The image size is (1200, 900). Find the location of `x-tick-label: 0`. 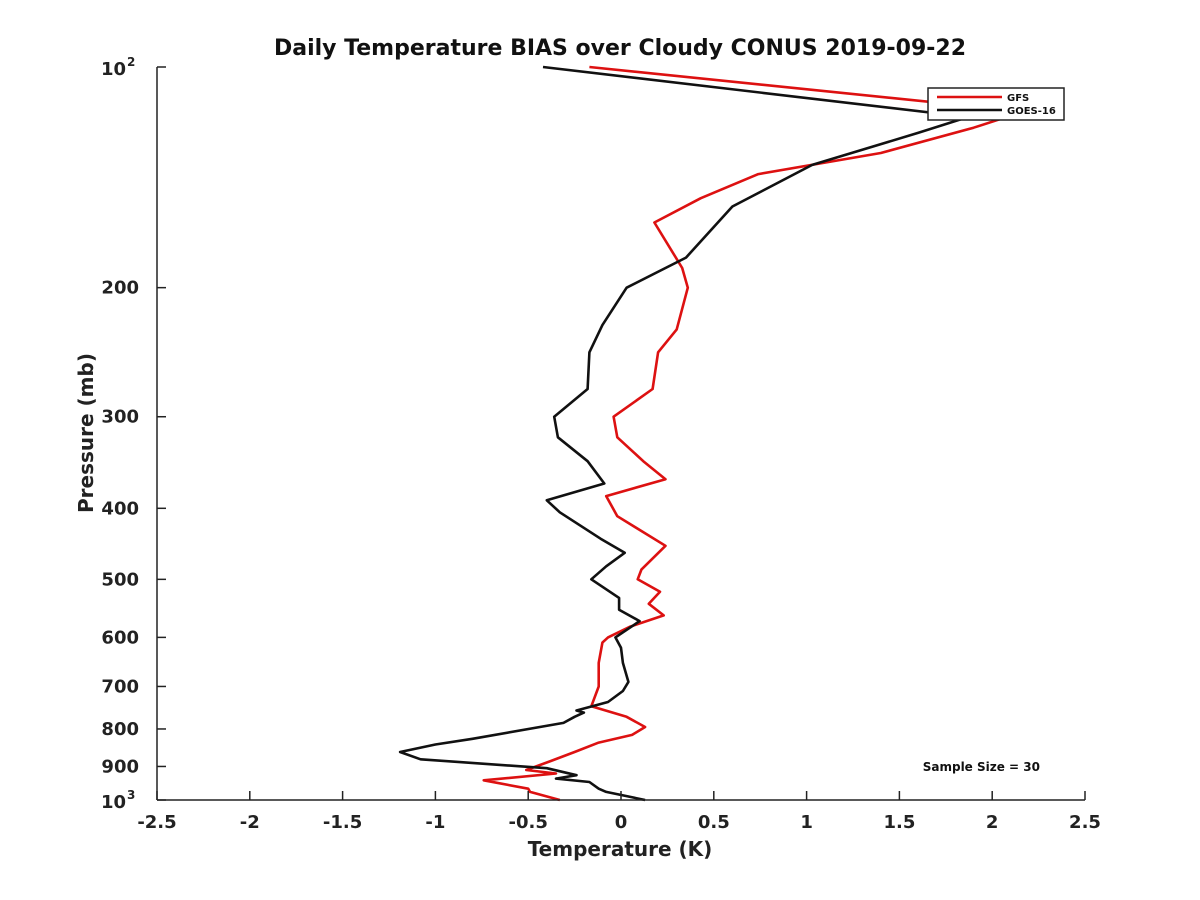

x-tick-label: 0 is located at coordinates (621, 822).